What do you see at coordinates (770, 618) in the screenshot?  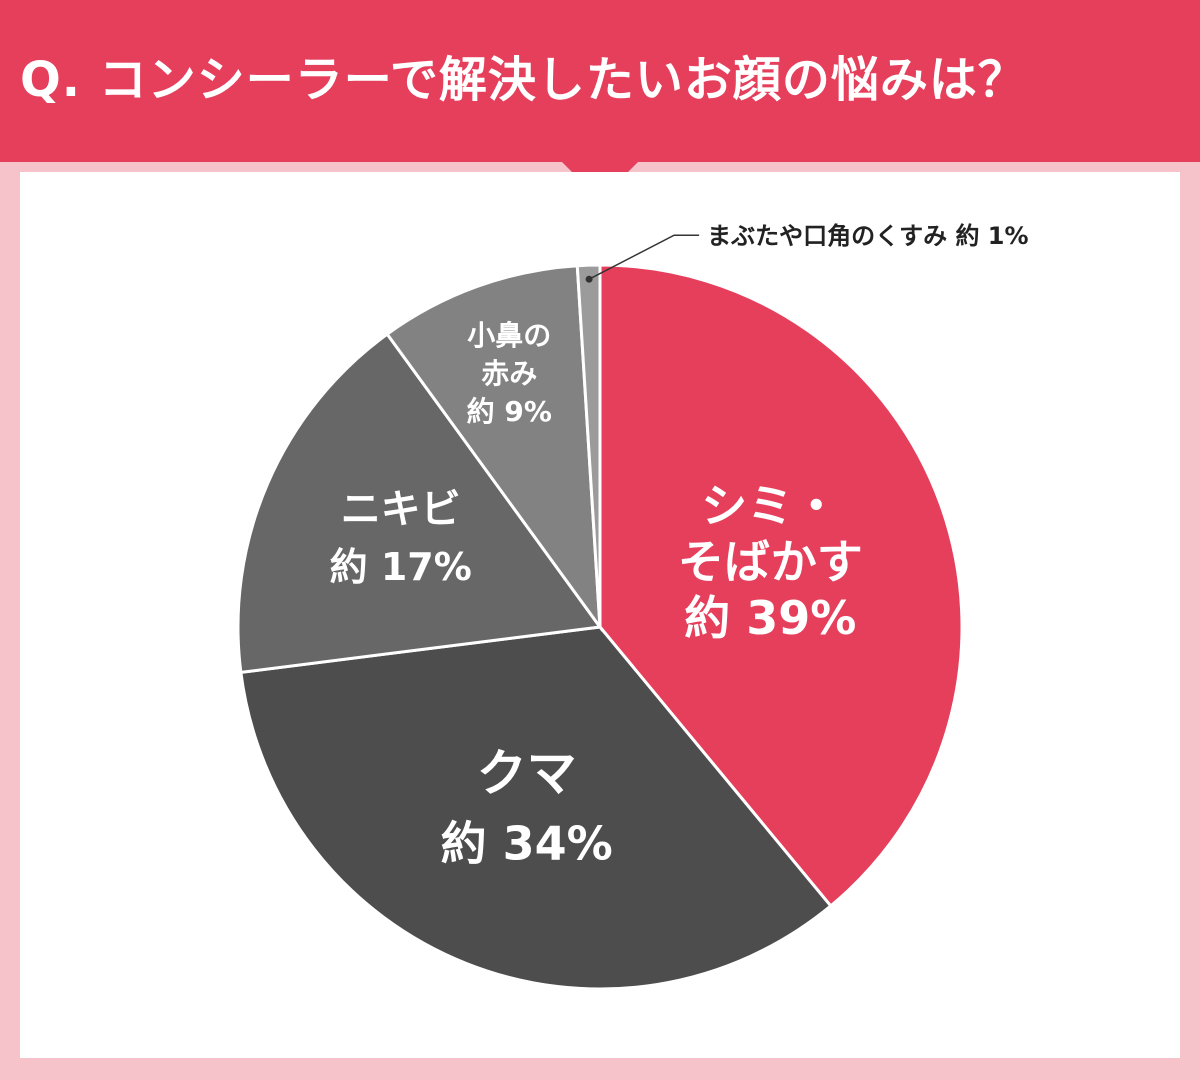 I see `slice-value-label-1: 約 39%` at bounding box center [770, 618].